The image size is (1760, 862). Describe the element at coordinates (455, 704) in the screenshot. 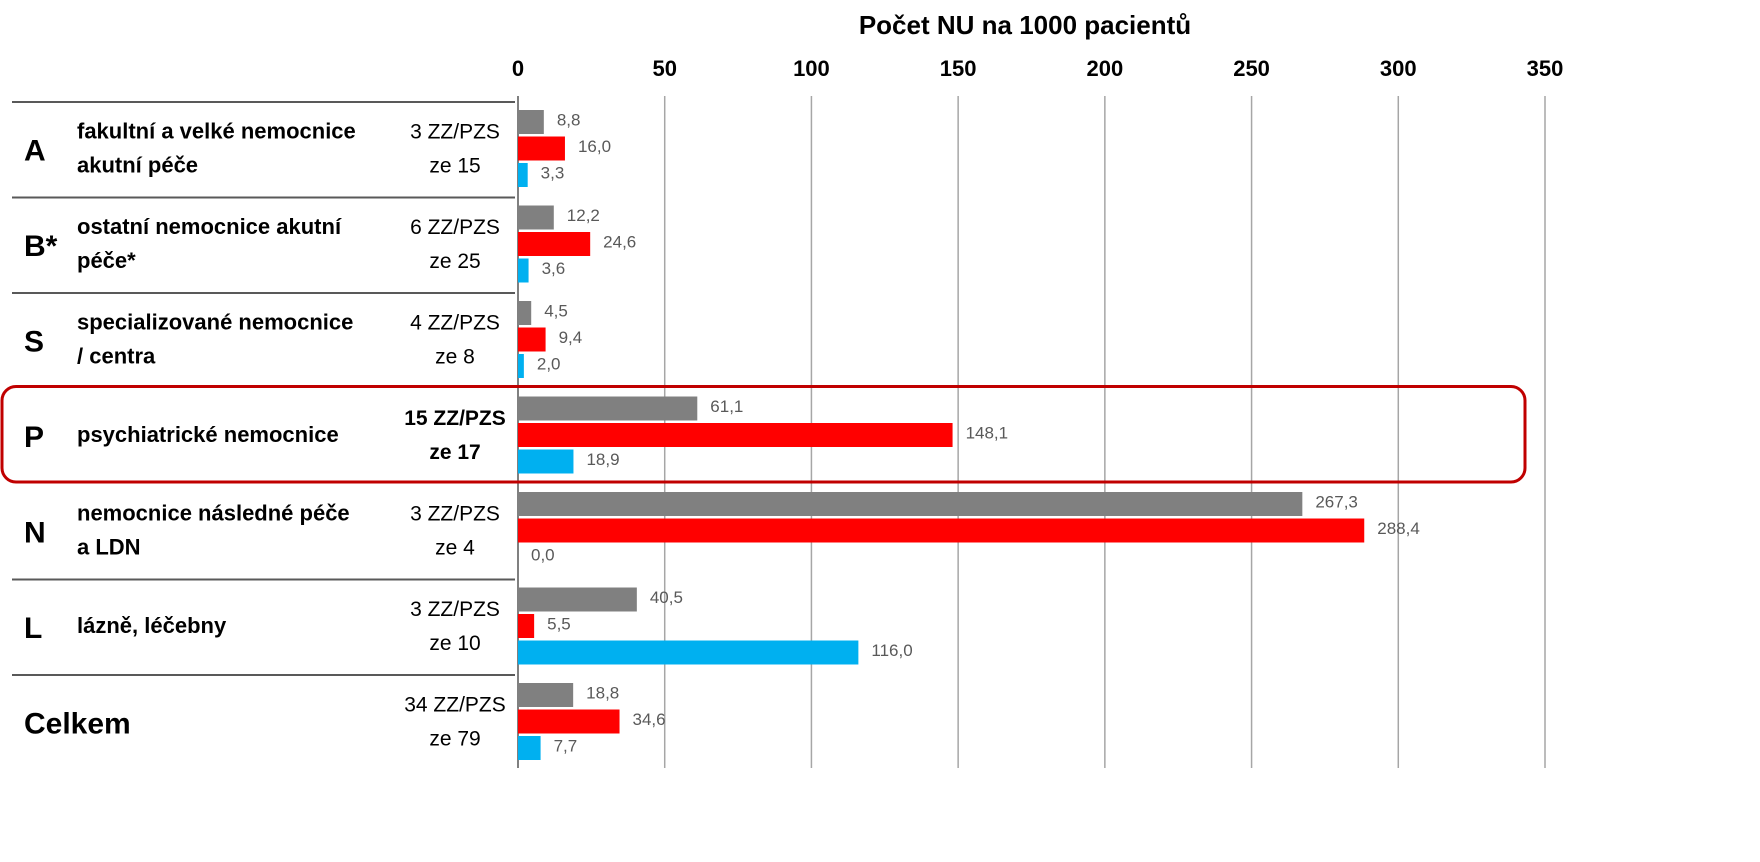

I see `row-count: 34 ZZ/PZS` at that location.